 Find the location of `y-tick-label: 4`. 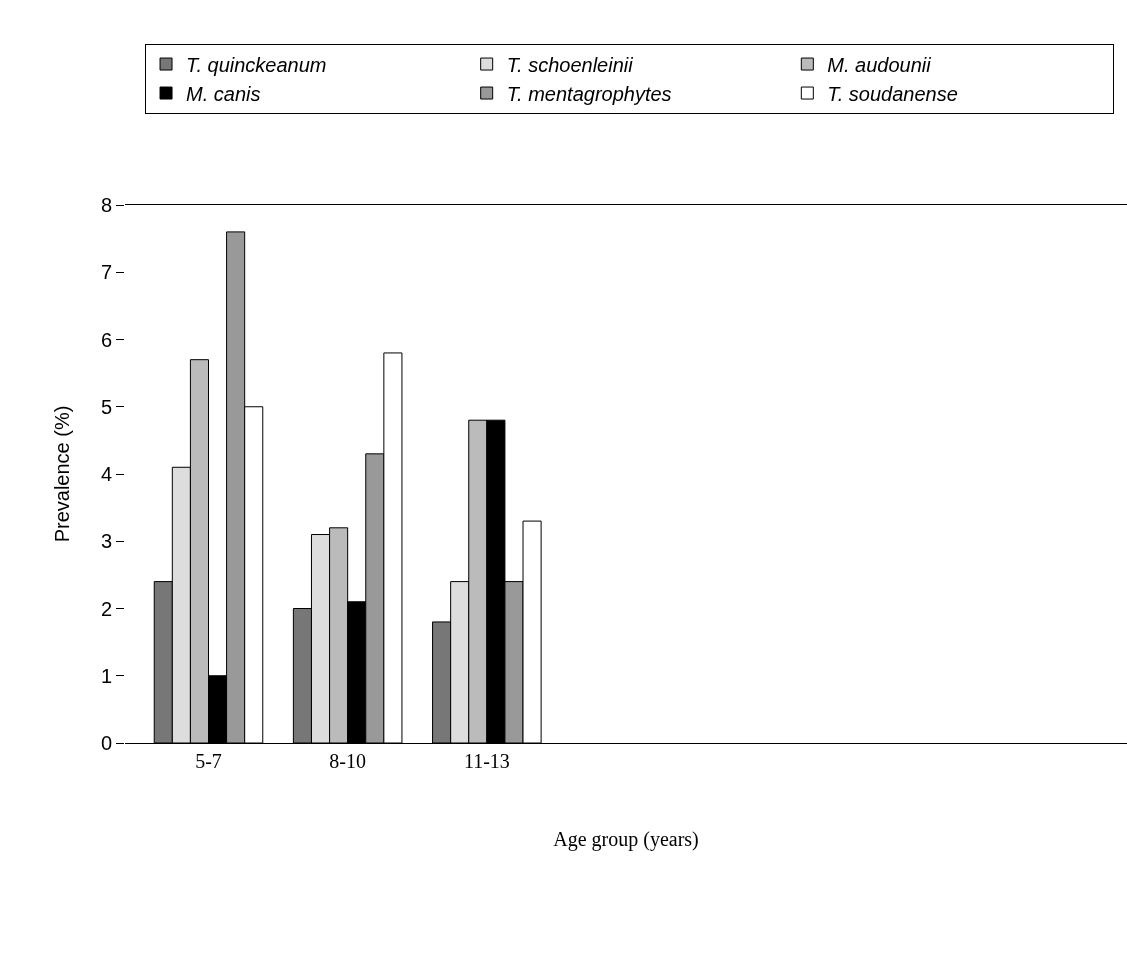

y-tick-label: 4 is located at coordinates (106, 474).